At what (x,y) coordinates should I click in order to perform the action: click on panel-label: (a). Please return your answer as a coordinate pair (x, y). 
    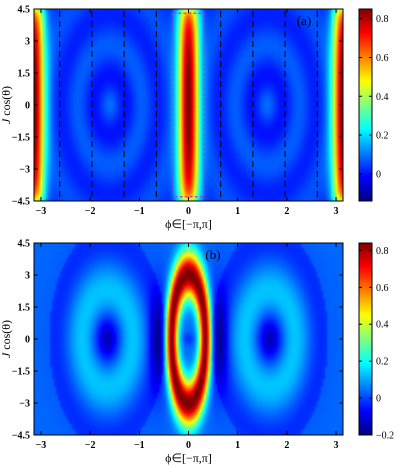
    Looking at the image, I should click on (304, 20).